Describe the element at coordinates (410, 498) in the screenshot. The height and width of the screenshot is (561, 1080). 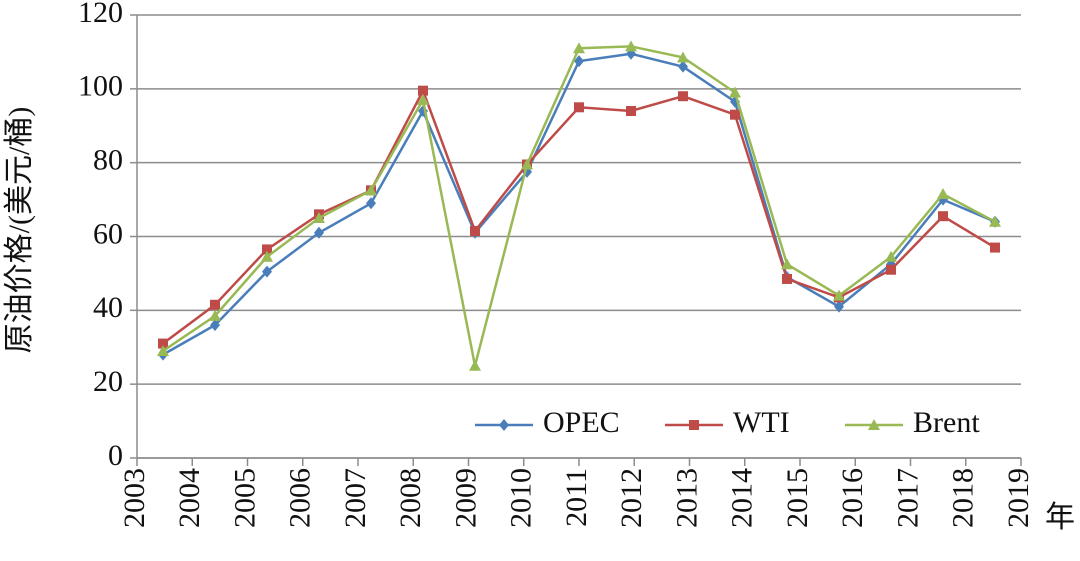
I see `x-tick-label: 2008` at that location.